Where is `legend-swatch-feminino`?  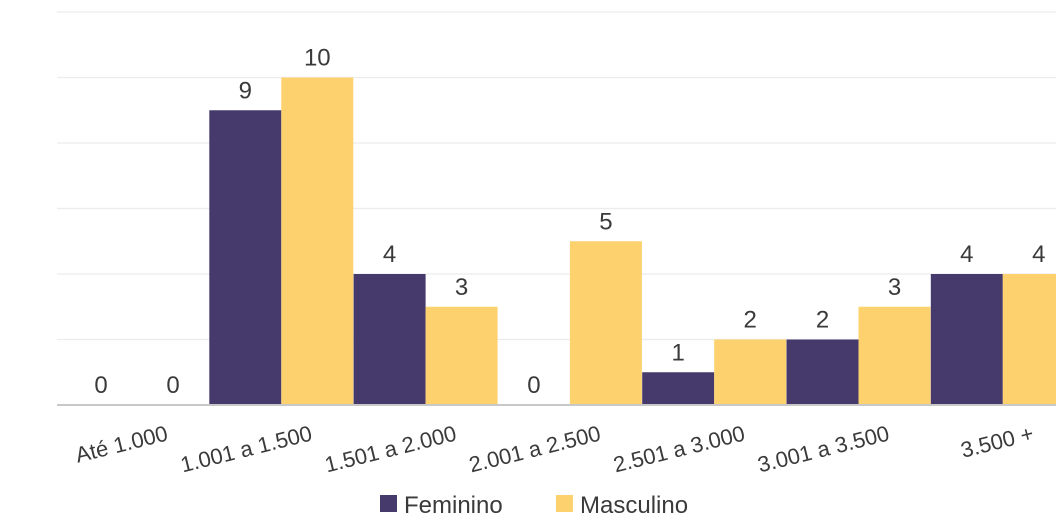
legend-swatch-feminino is located at coordinates (388, 503).